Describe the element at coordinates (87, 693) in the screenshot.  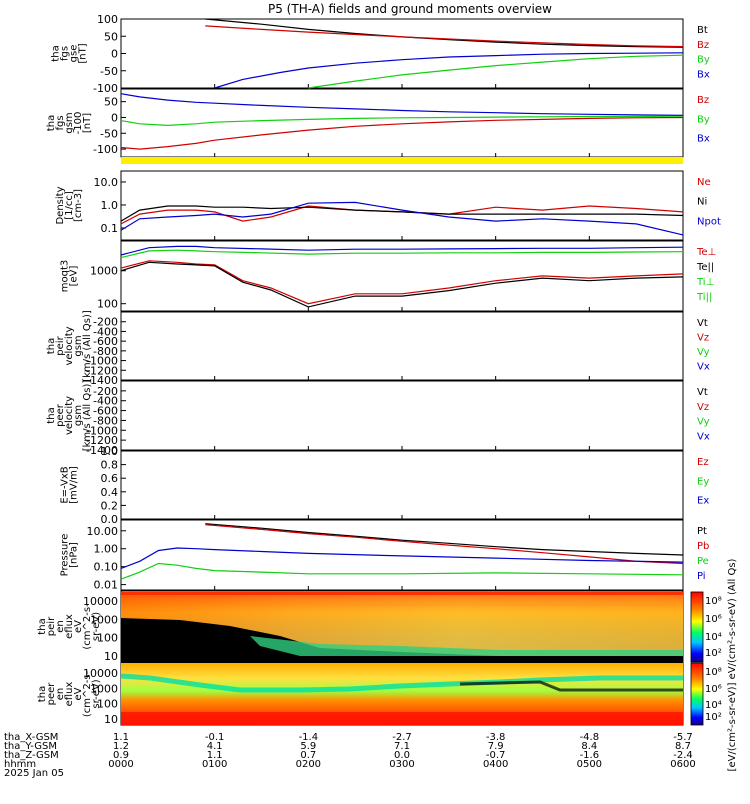
I see `y-axis-label-line: (cm^2-s-` at that location.